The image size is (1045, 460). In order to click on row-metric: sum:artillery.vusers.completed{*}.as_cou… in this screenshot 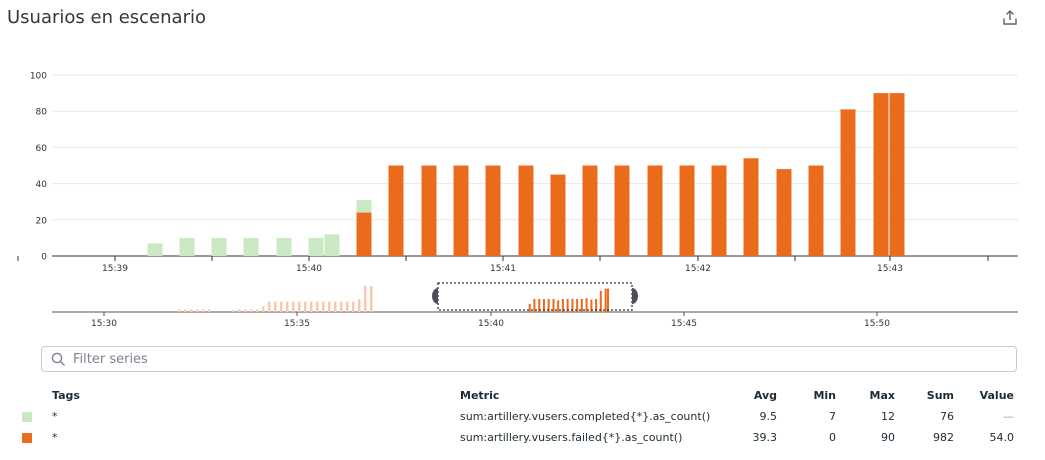, I will do `click(585, 416)`.